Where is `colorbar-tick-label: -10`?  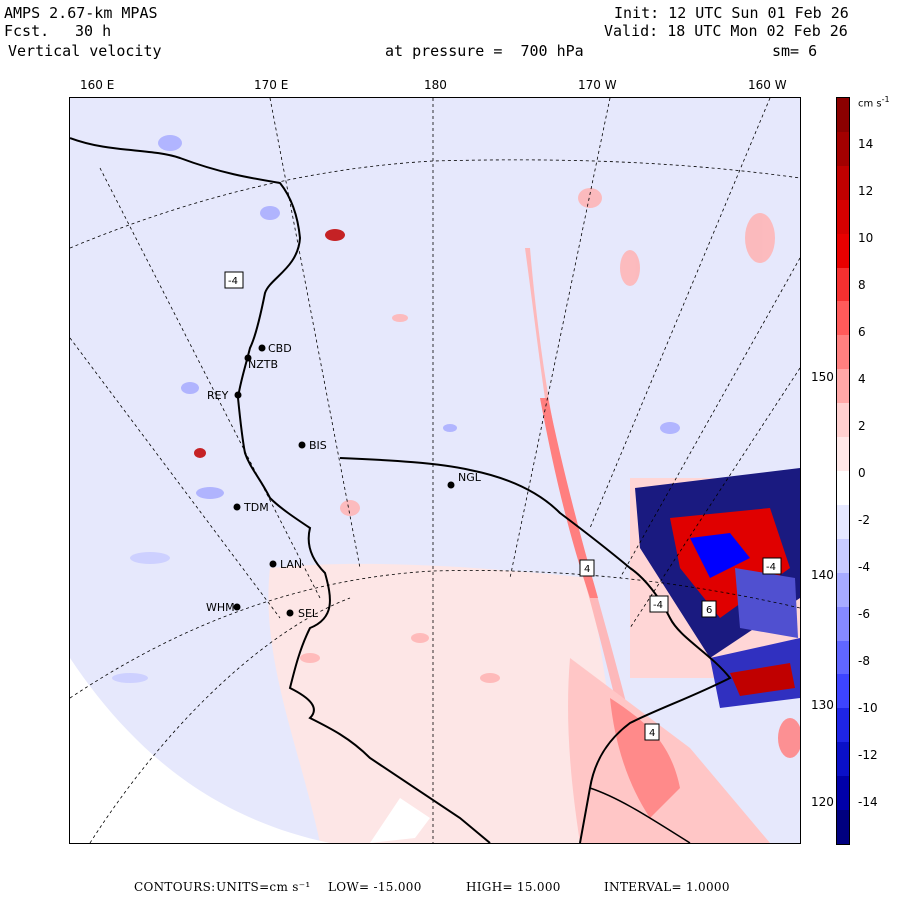 colorbar-tick-label: -10 is located at coordinates (868, 708).